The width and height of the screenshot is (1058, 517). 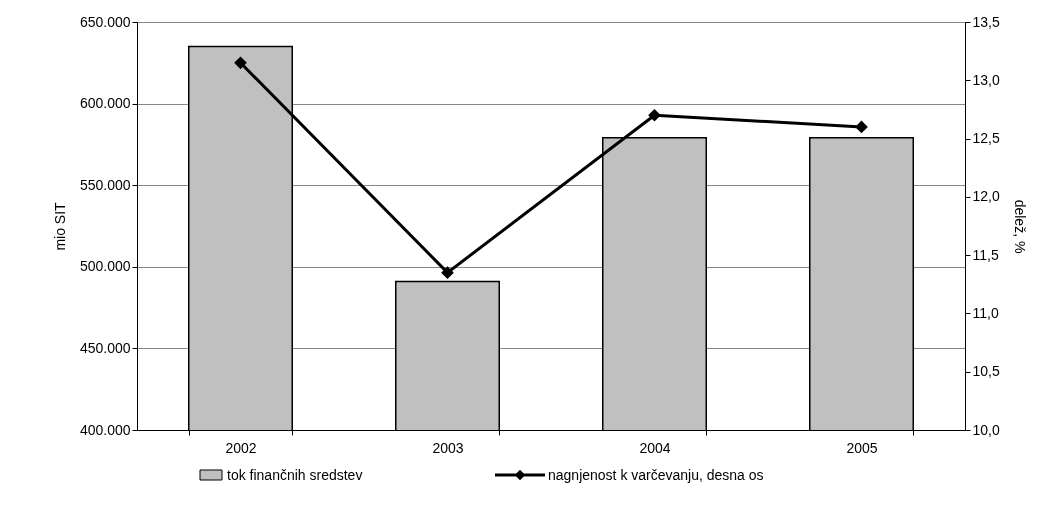 I want to click on y2-tick-label: 13,0, so click(x=986, y=79).